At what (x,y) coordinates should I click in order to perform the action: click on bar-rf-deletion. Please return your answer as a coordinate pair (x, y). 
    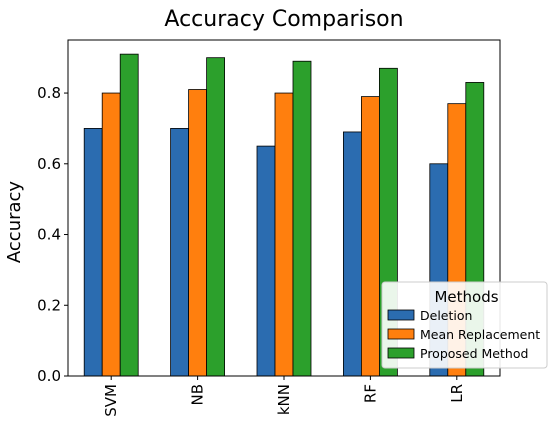
    Looking at the image, I should click on (352, 254).